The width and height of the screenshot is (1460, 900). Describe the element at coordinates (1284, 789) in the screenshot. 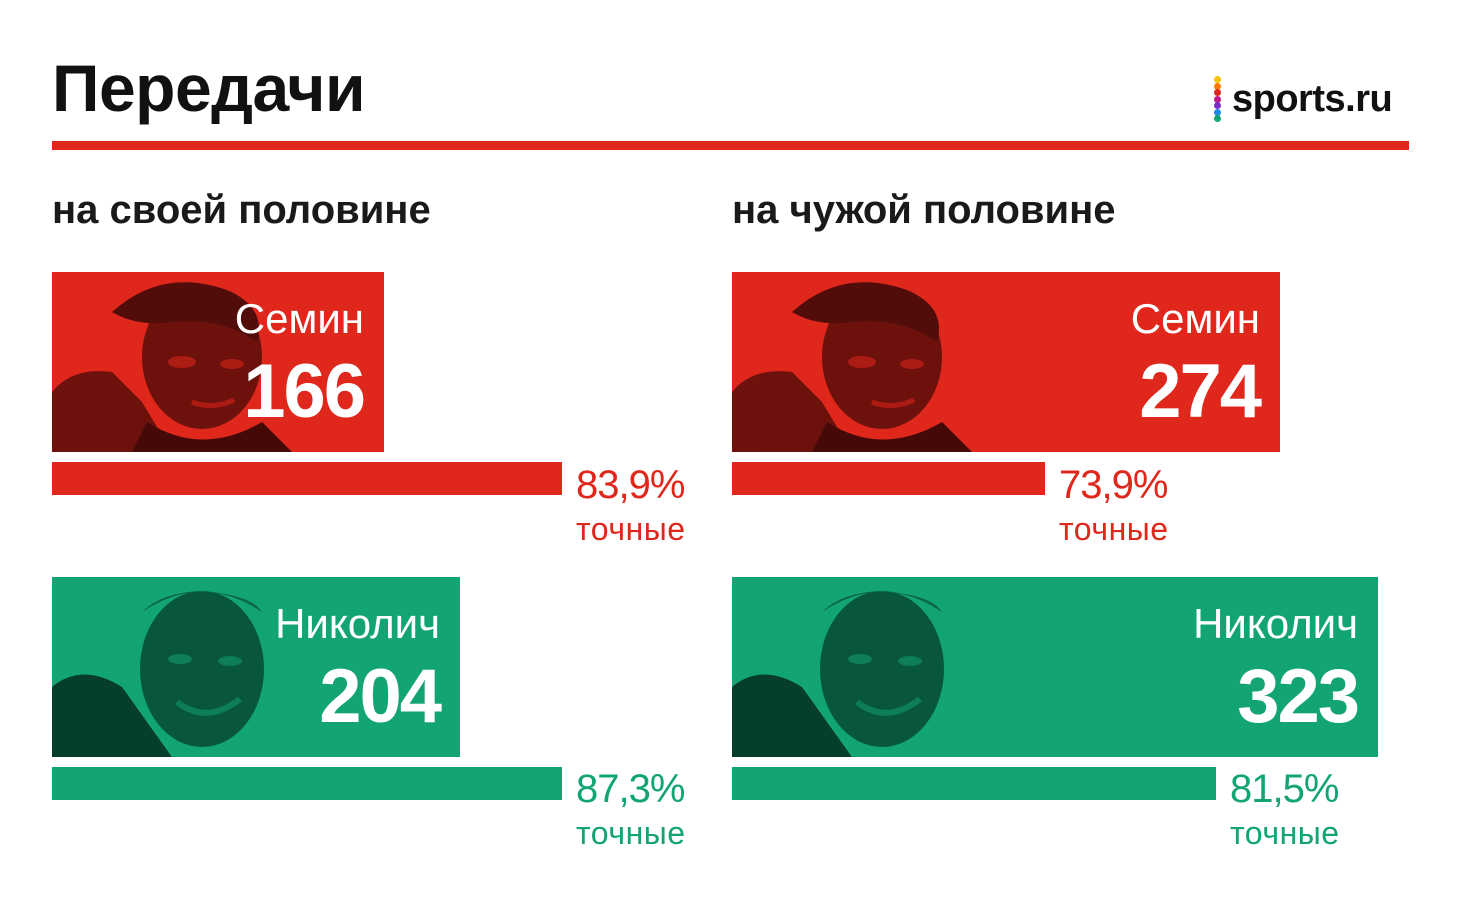

I see `nikolic-opponent-accuracy-value: 81,5%` at that location.